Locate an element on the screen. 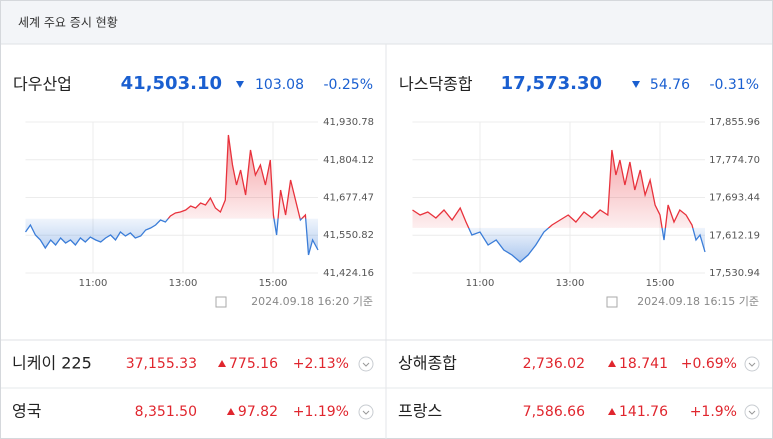  y-tick-label: 17,855.96 is located at coordinates (734, 122).